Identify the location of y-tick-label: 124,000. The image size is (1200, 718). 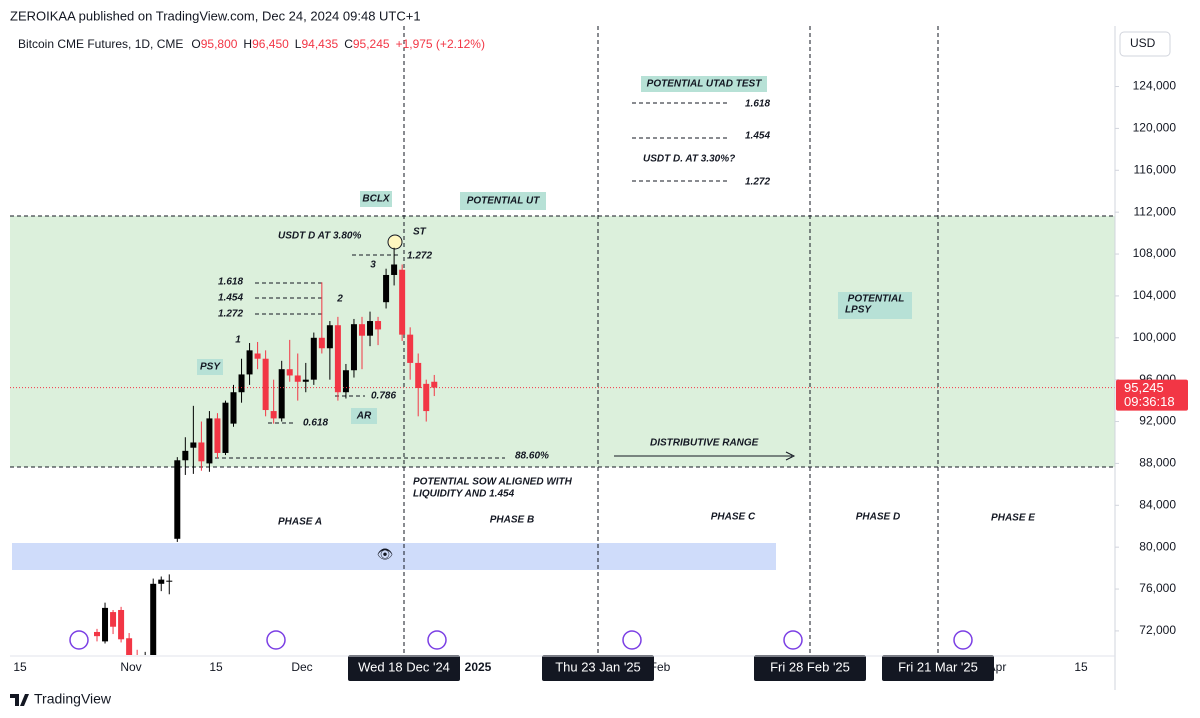
(1155, 86).